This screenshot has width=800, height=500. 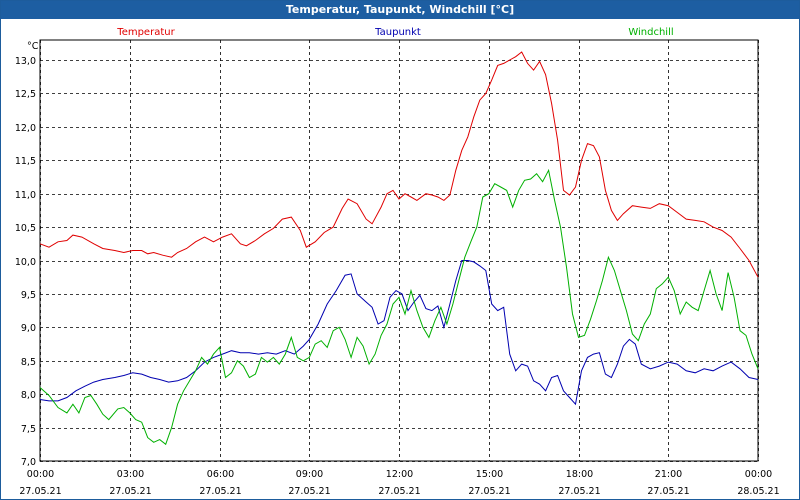 What do you see at coordinates (28, 395) in the screenshot?
I see `y-tick-label: 8,0` at bounding box center [28, 395].